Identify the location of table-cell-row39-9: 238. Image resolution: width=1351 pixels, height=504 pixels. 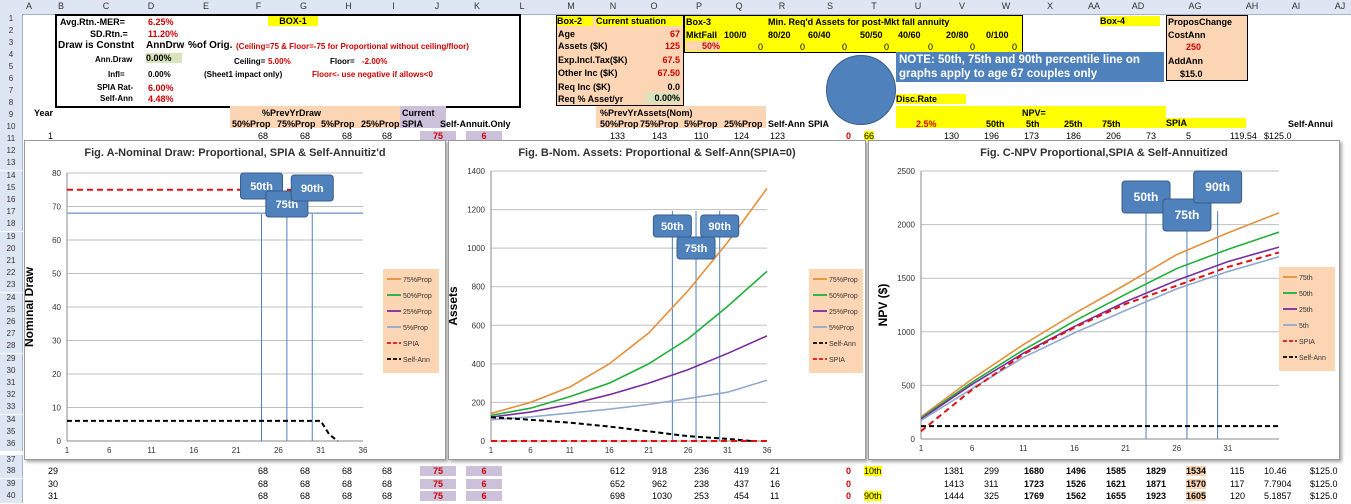
(702, 484).